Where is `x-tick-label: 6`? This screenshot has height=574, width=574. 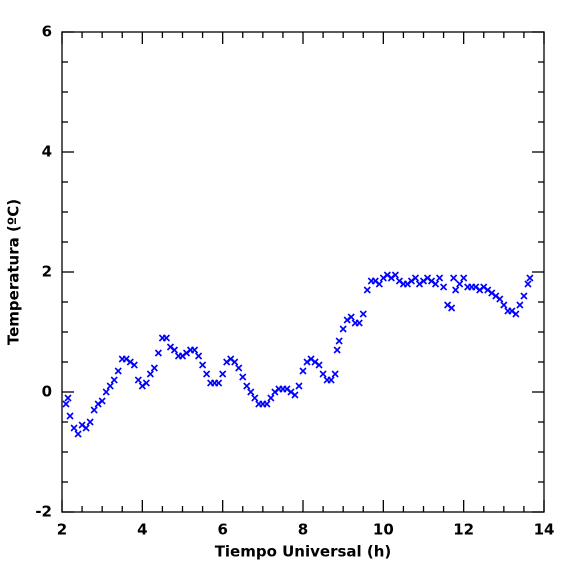
x-tick-label: 6 is located at coordinates (222, 530).